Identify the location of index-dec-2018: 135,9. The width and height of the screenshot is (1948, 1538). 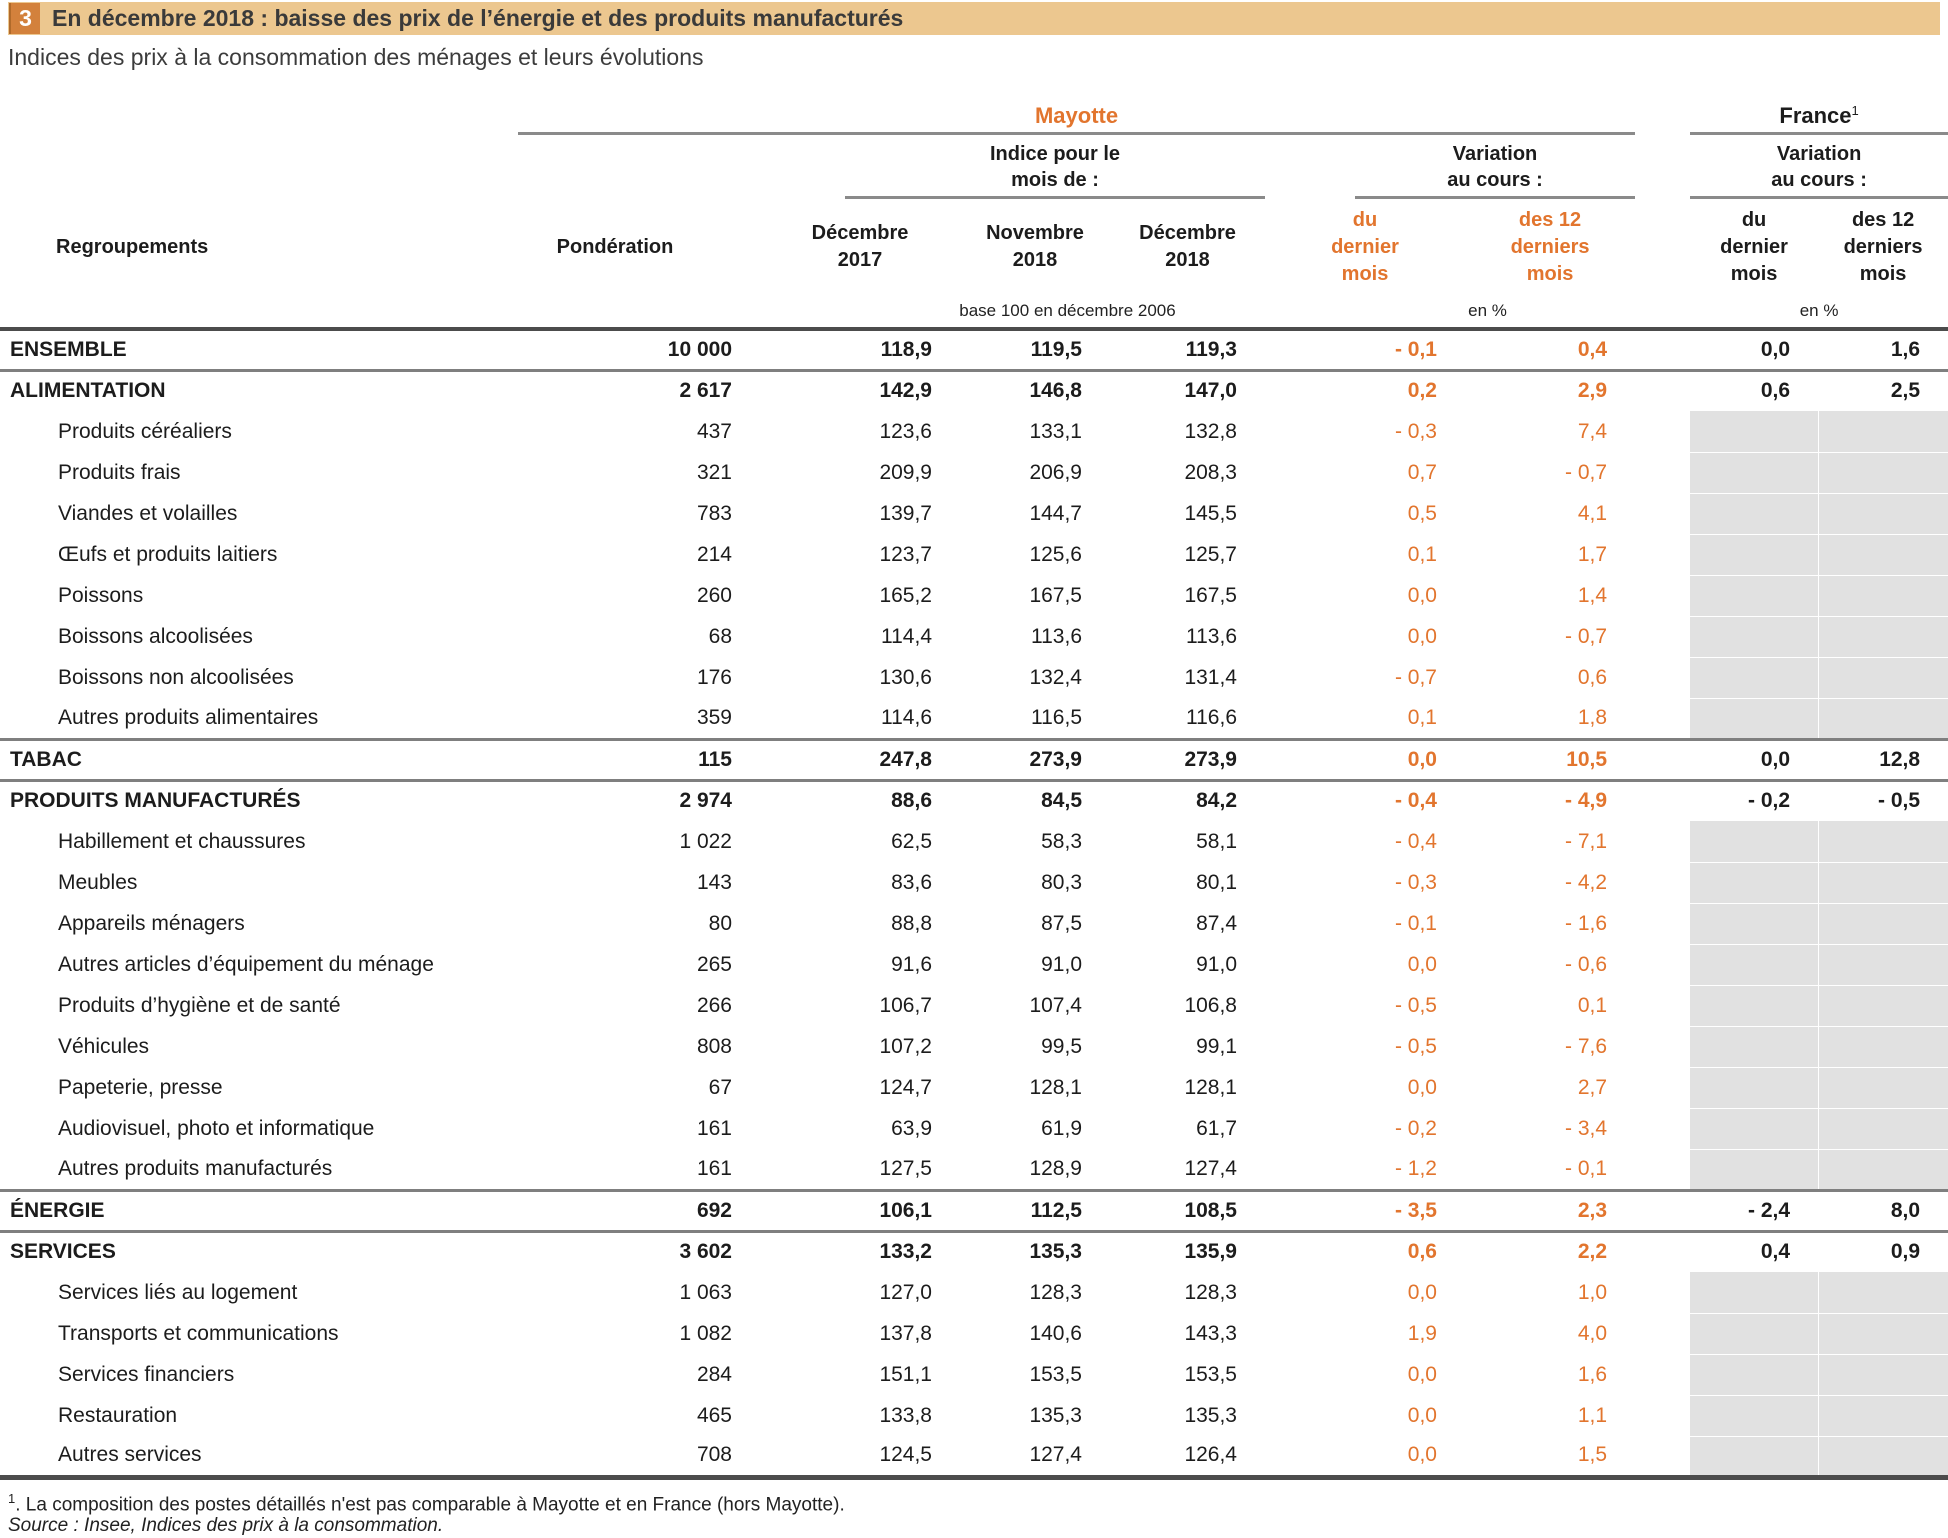
(1210, 1252).